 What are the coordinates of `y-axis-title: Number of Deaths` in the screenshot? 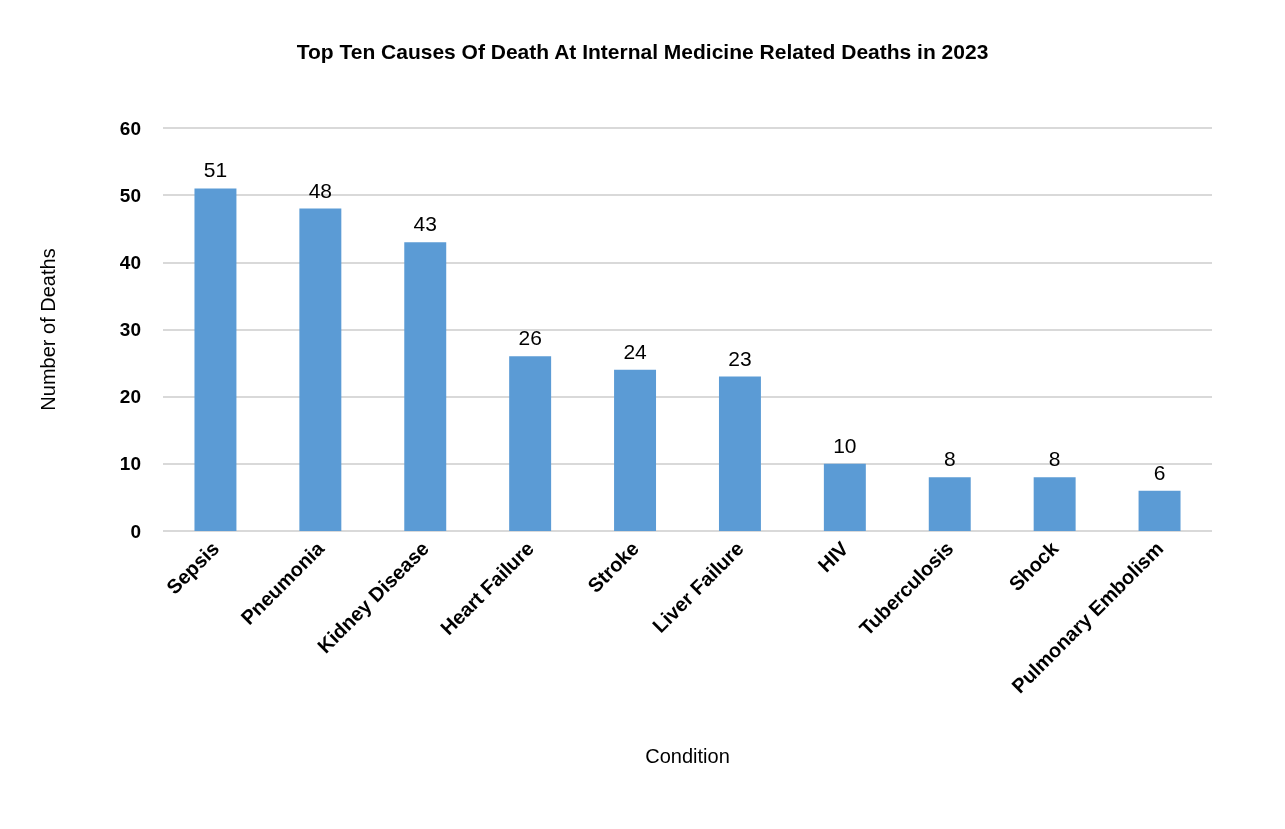 It's located at (48, 329).